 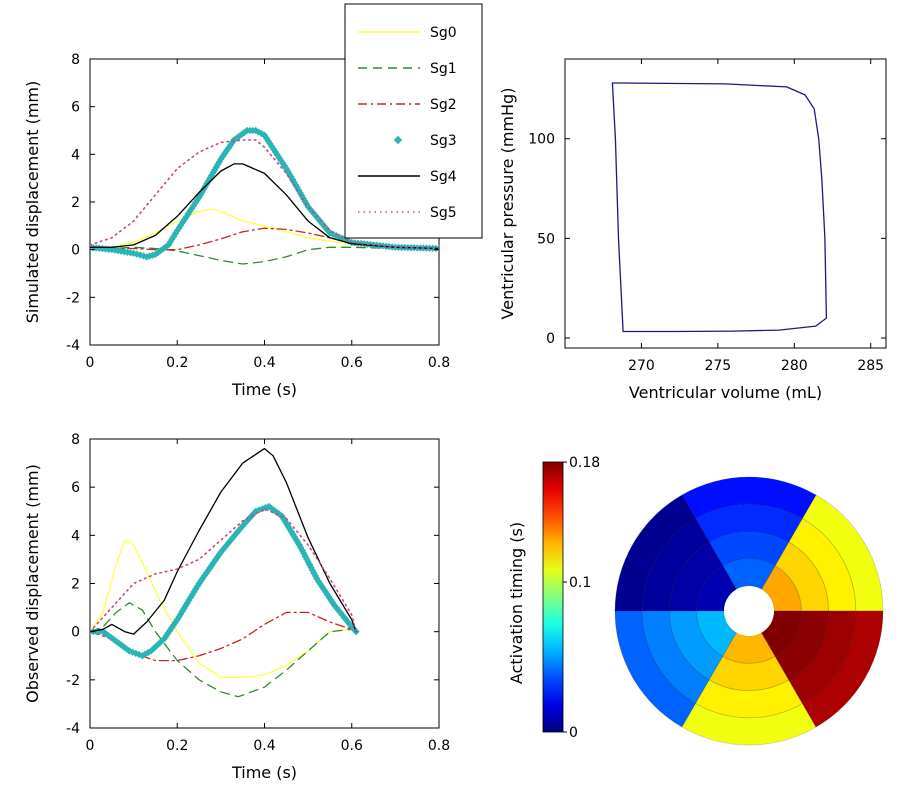 I want to click on x-tick-label: 270, so click(x=641, y=366).